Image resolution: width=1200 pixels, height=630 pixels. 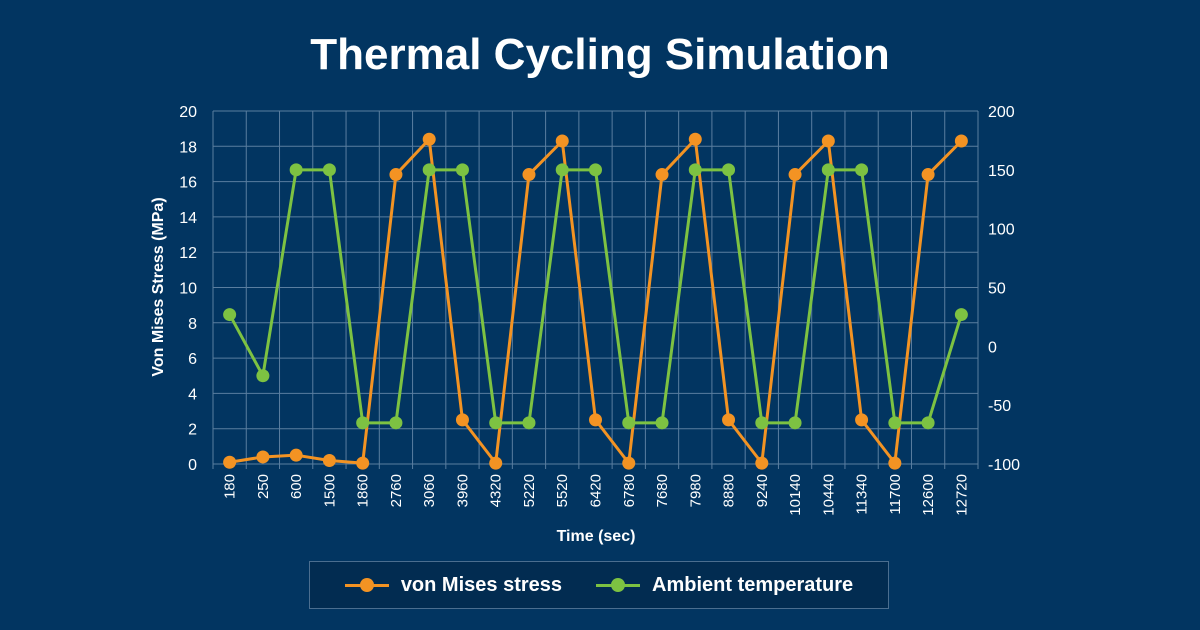 What do you see at coordinates (762, 490) in the screenshot?
I see `x-tick-label: 9240` at bounding box center [762, 490].